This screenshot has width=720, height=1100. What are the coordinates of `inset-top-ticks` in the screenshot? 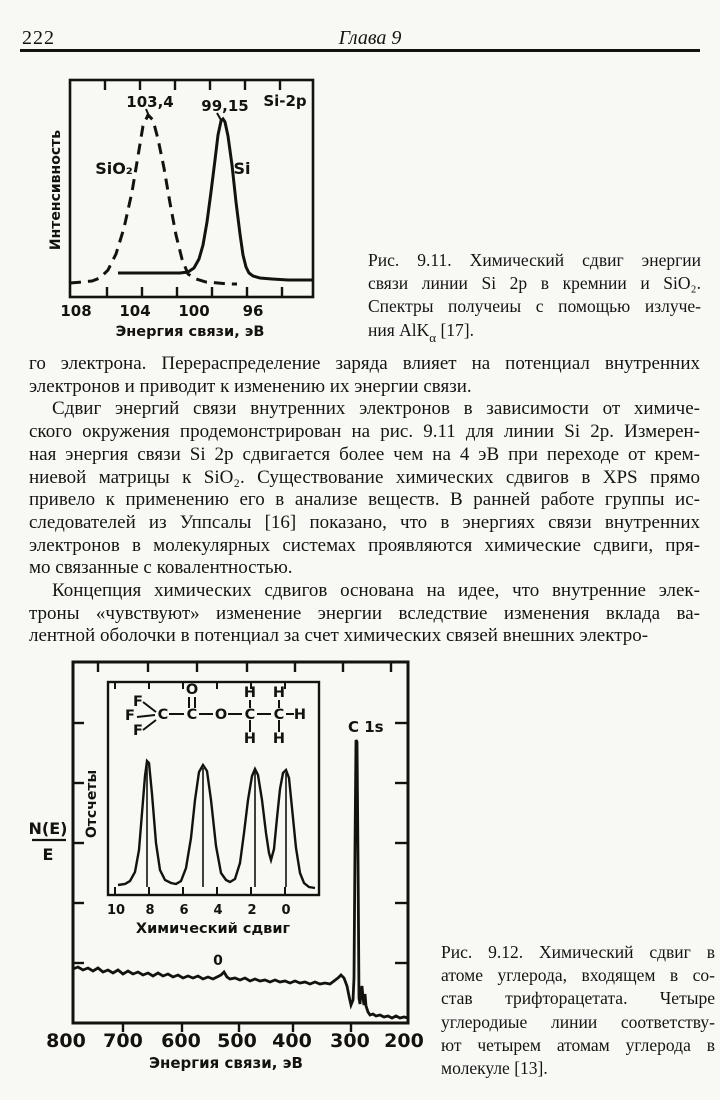 It's located at (200, 686).